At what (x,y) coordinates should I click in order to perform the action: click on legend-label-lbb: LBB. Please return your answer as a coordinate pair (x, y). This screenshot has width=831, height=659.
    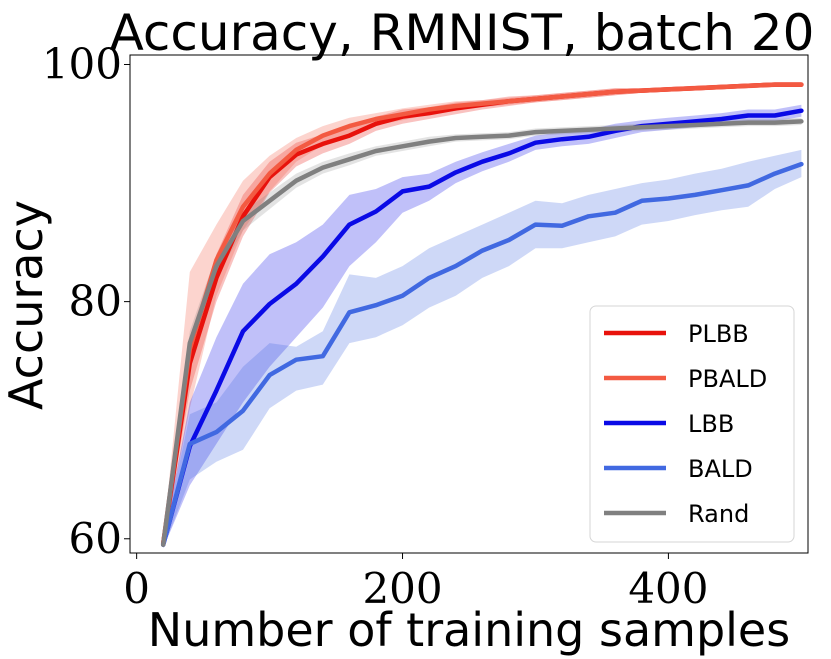
    Looking at the image, I should click on (711, 424).